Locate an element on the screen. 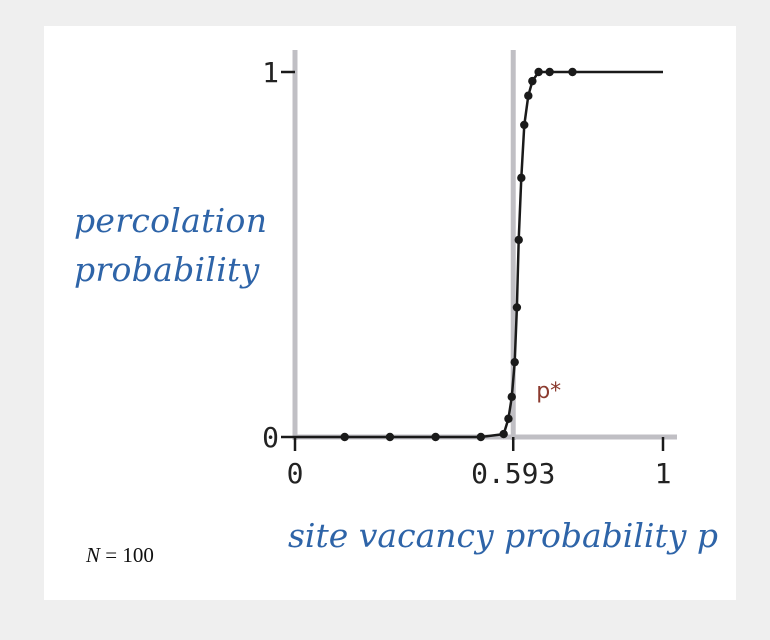 The image size is (770, 640). x-axis-label: site vacancy probability p is located at coordinates (503, 535).